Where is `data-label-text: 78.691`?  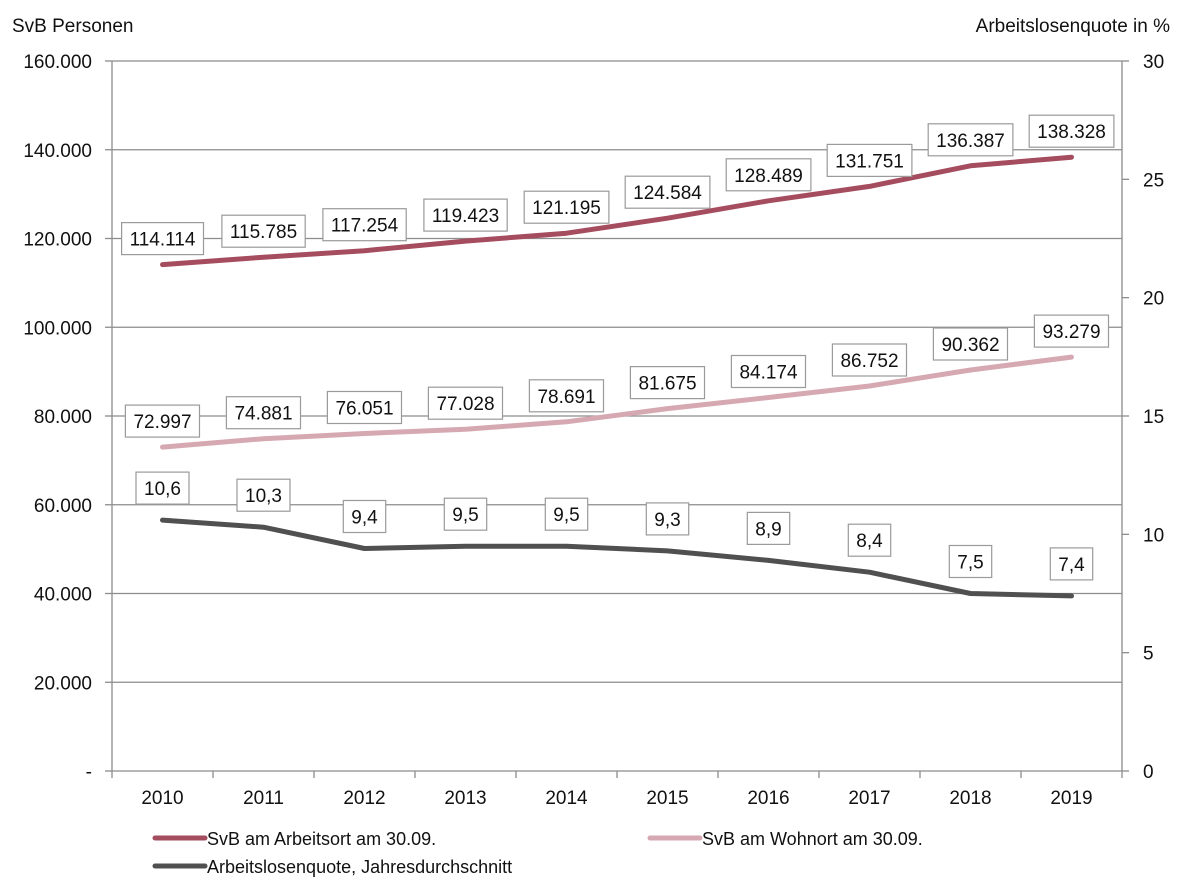 data-label-text: 78.691 is located at coordinates (566, 397).